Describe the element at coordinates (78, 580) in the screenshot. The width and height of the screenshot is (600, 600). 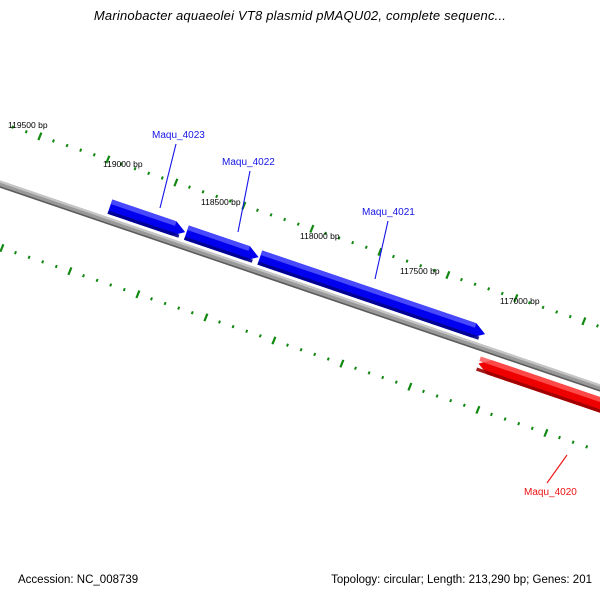
I see `accession-text: Accession: NC_008739` at that location.